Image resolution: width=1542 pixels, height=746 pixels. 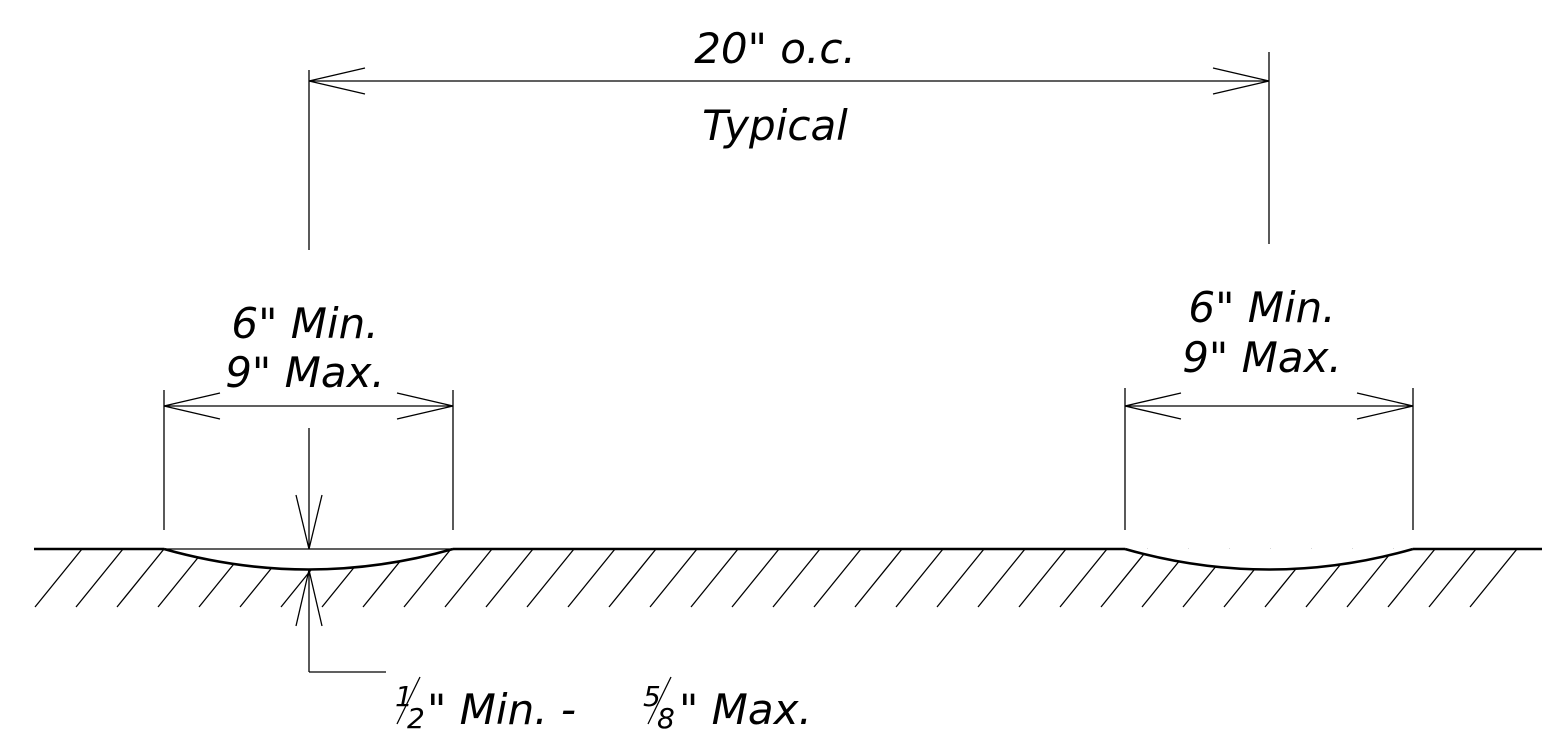 I want to click on ground-surface, so click(x=788, y=577).